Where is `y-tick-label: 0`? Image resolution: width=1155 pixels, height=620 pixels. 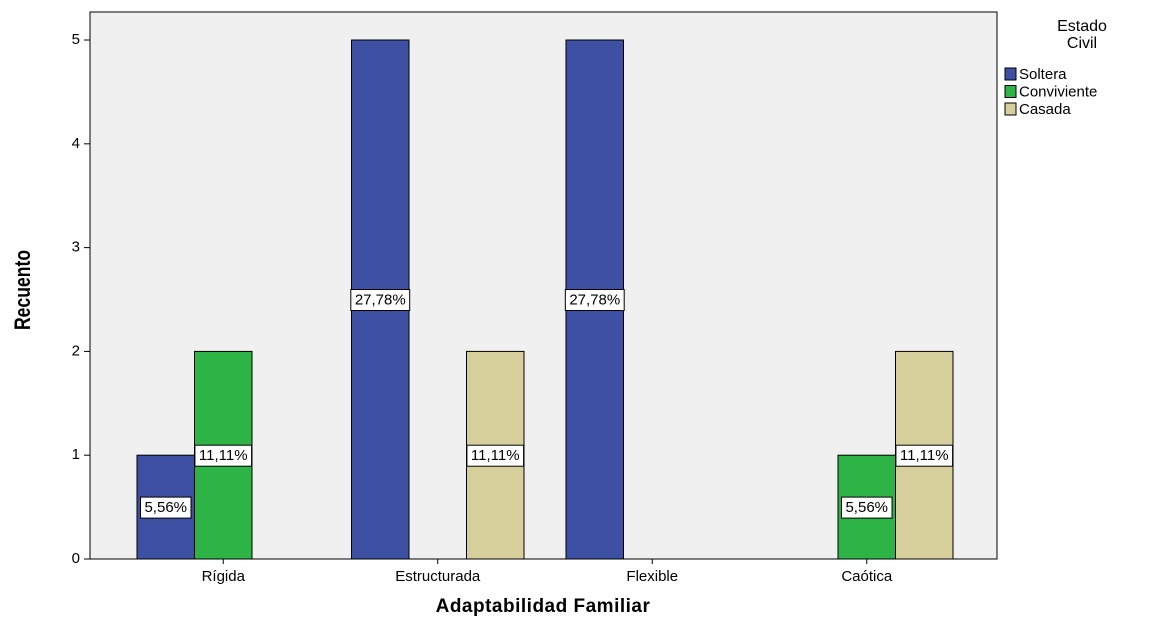 y-tick-label: 0 is located at coordinates (76, 558).